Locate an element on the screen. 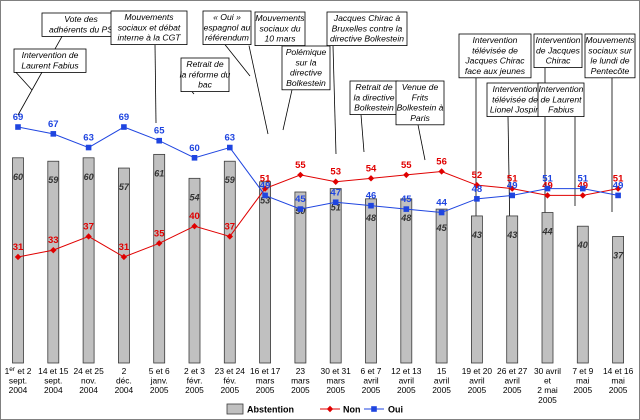 The height and width of the screenshot is (420, 640). abstention-value-label: 61 is located at coordinates (159, 173).